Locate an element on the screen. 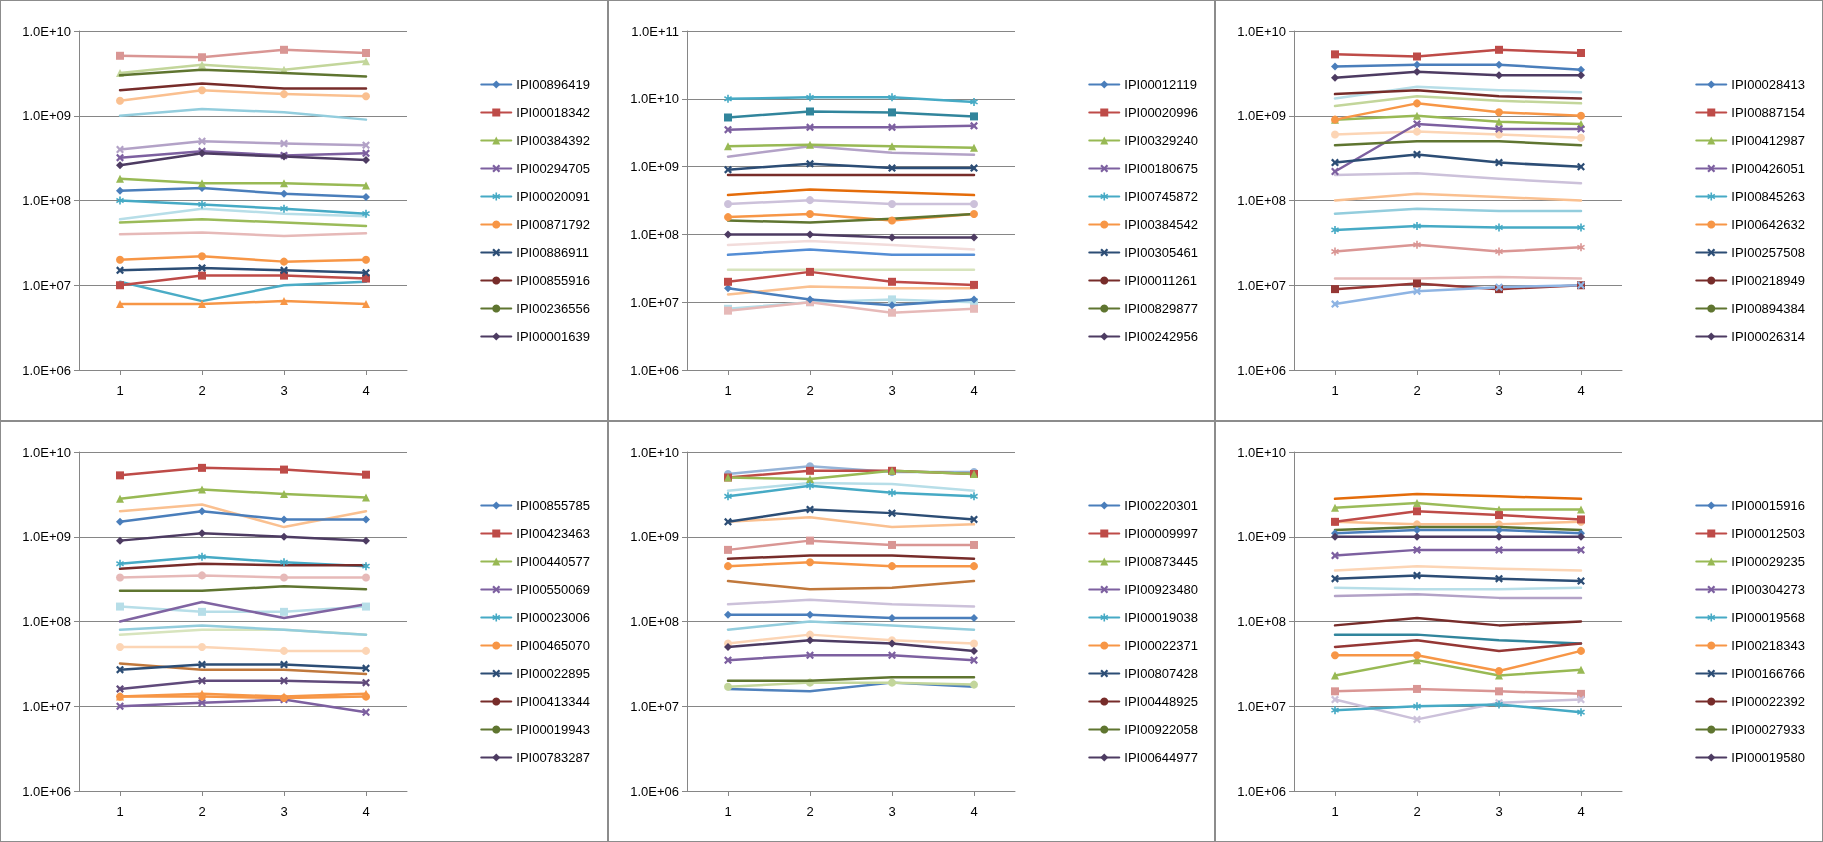 The width and height of the screenshot is (1823, 842). legend-label: IPI00022371 is located at coordinates (1160, 645).